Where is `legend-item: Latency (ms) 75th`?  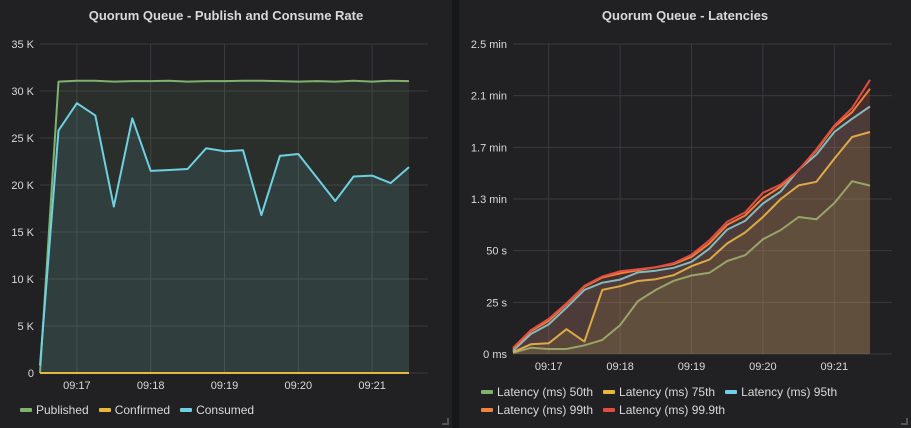 legend-item: Latency (ms) 75th is located at coordinates (659, 392).